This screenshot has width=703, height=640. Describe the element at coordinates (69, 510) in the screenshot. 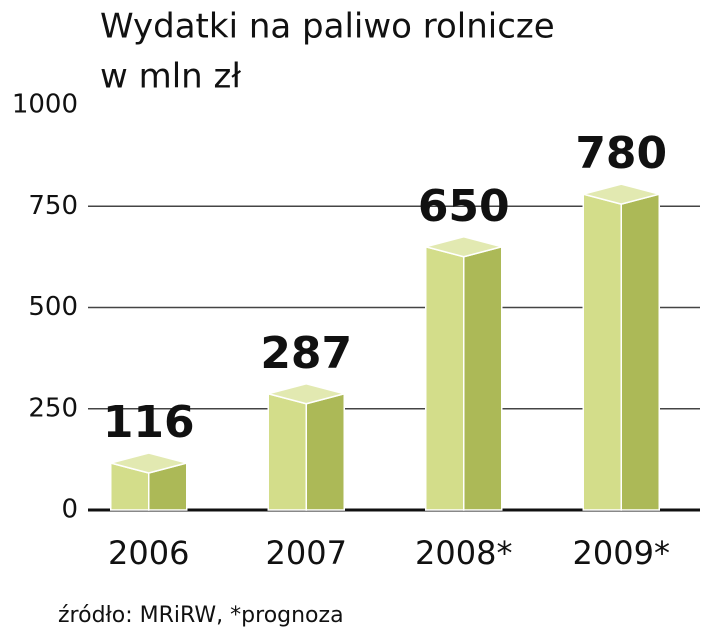

I see `y-tick-label: 0` at that location.